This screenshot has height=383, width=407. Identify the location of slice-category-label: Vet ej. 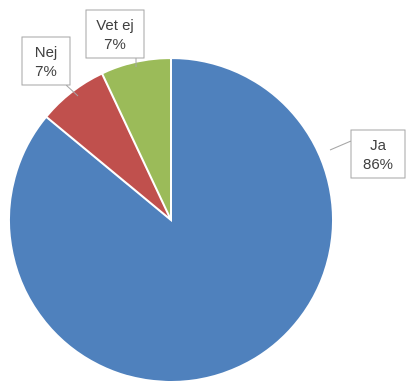
(115, 25).